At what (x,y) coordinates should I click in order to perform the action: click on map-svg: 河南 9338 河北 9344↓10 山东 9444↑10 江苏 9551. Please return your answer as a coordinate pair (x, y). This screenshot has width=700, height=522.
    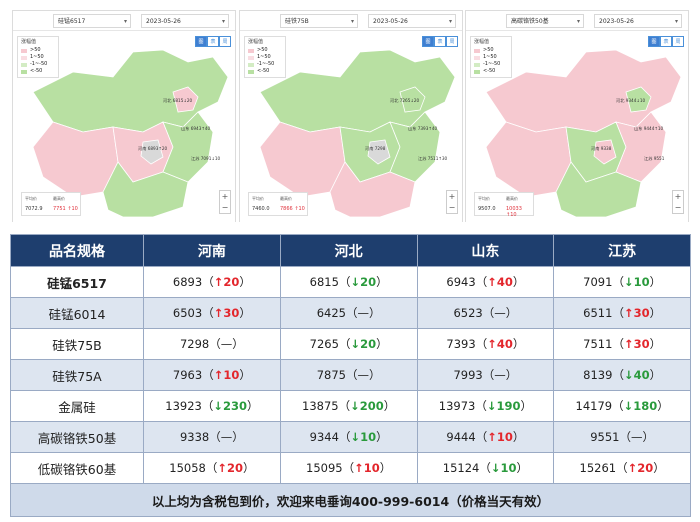
    Looking at the image, I should click on (583, 133).